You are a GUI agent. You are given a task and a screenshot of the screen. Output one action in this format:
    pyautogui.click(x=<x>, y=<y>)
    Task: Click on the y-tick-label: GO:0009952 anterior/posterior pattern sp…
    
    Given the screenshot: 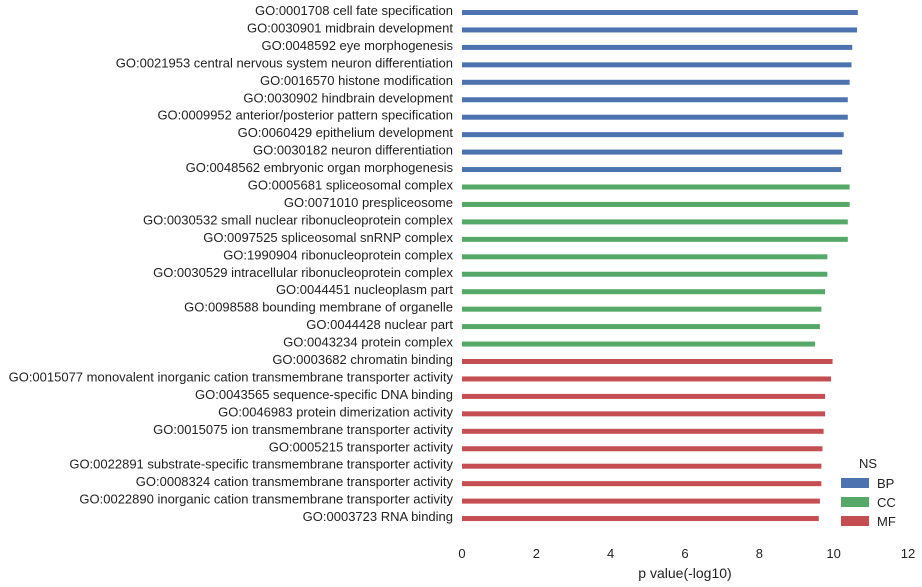 What is the action you would take?
    pyautogui.click(x=305, y=115)
    